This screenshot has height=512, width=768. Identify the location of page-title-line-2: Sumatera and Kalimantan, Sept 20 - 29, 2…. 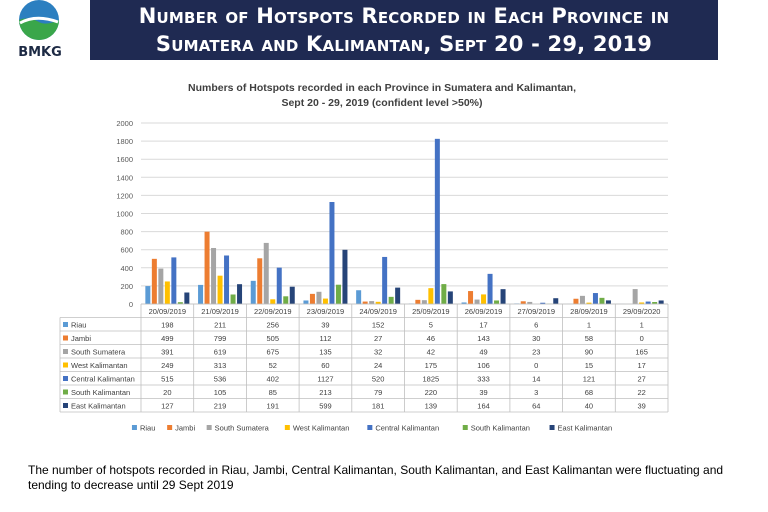
(404, 44).